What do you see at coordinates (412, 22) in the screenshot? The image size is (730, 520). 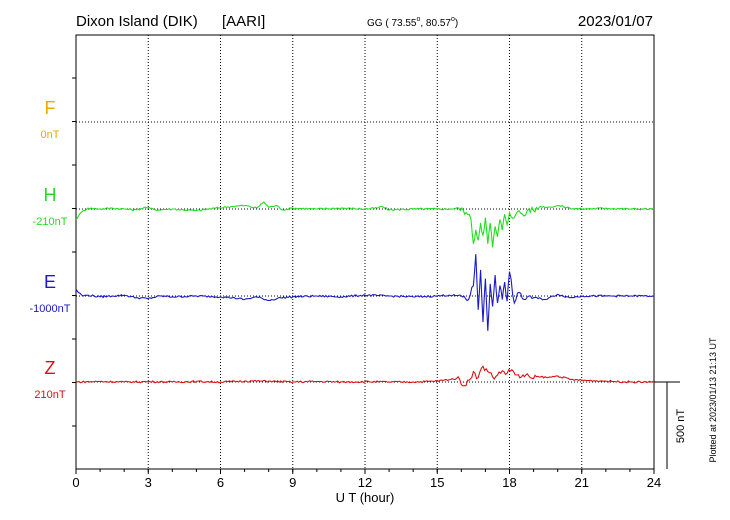 I see `coordinates-label: GG ( 73.55o, 80.57o)` at bounding box center [412, 22].